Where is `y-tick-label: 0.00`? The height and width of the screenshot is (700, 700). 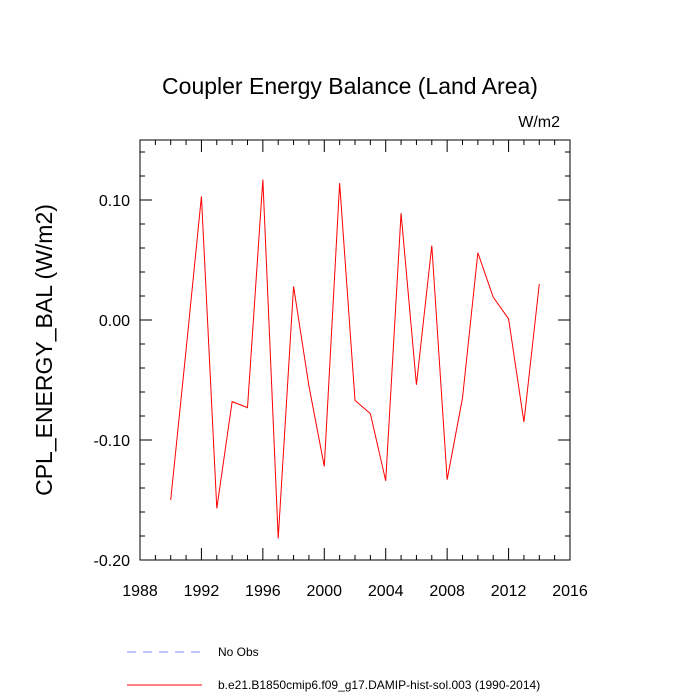
y-tick-label: 0.00 is located at coordinates (114, 321).